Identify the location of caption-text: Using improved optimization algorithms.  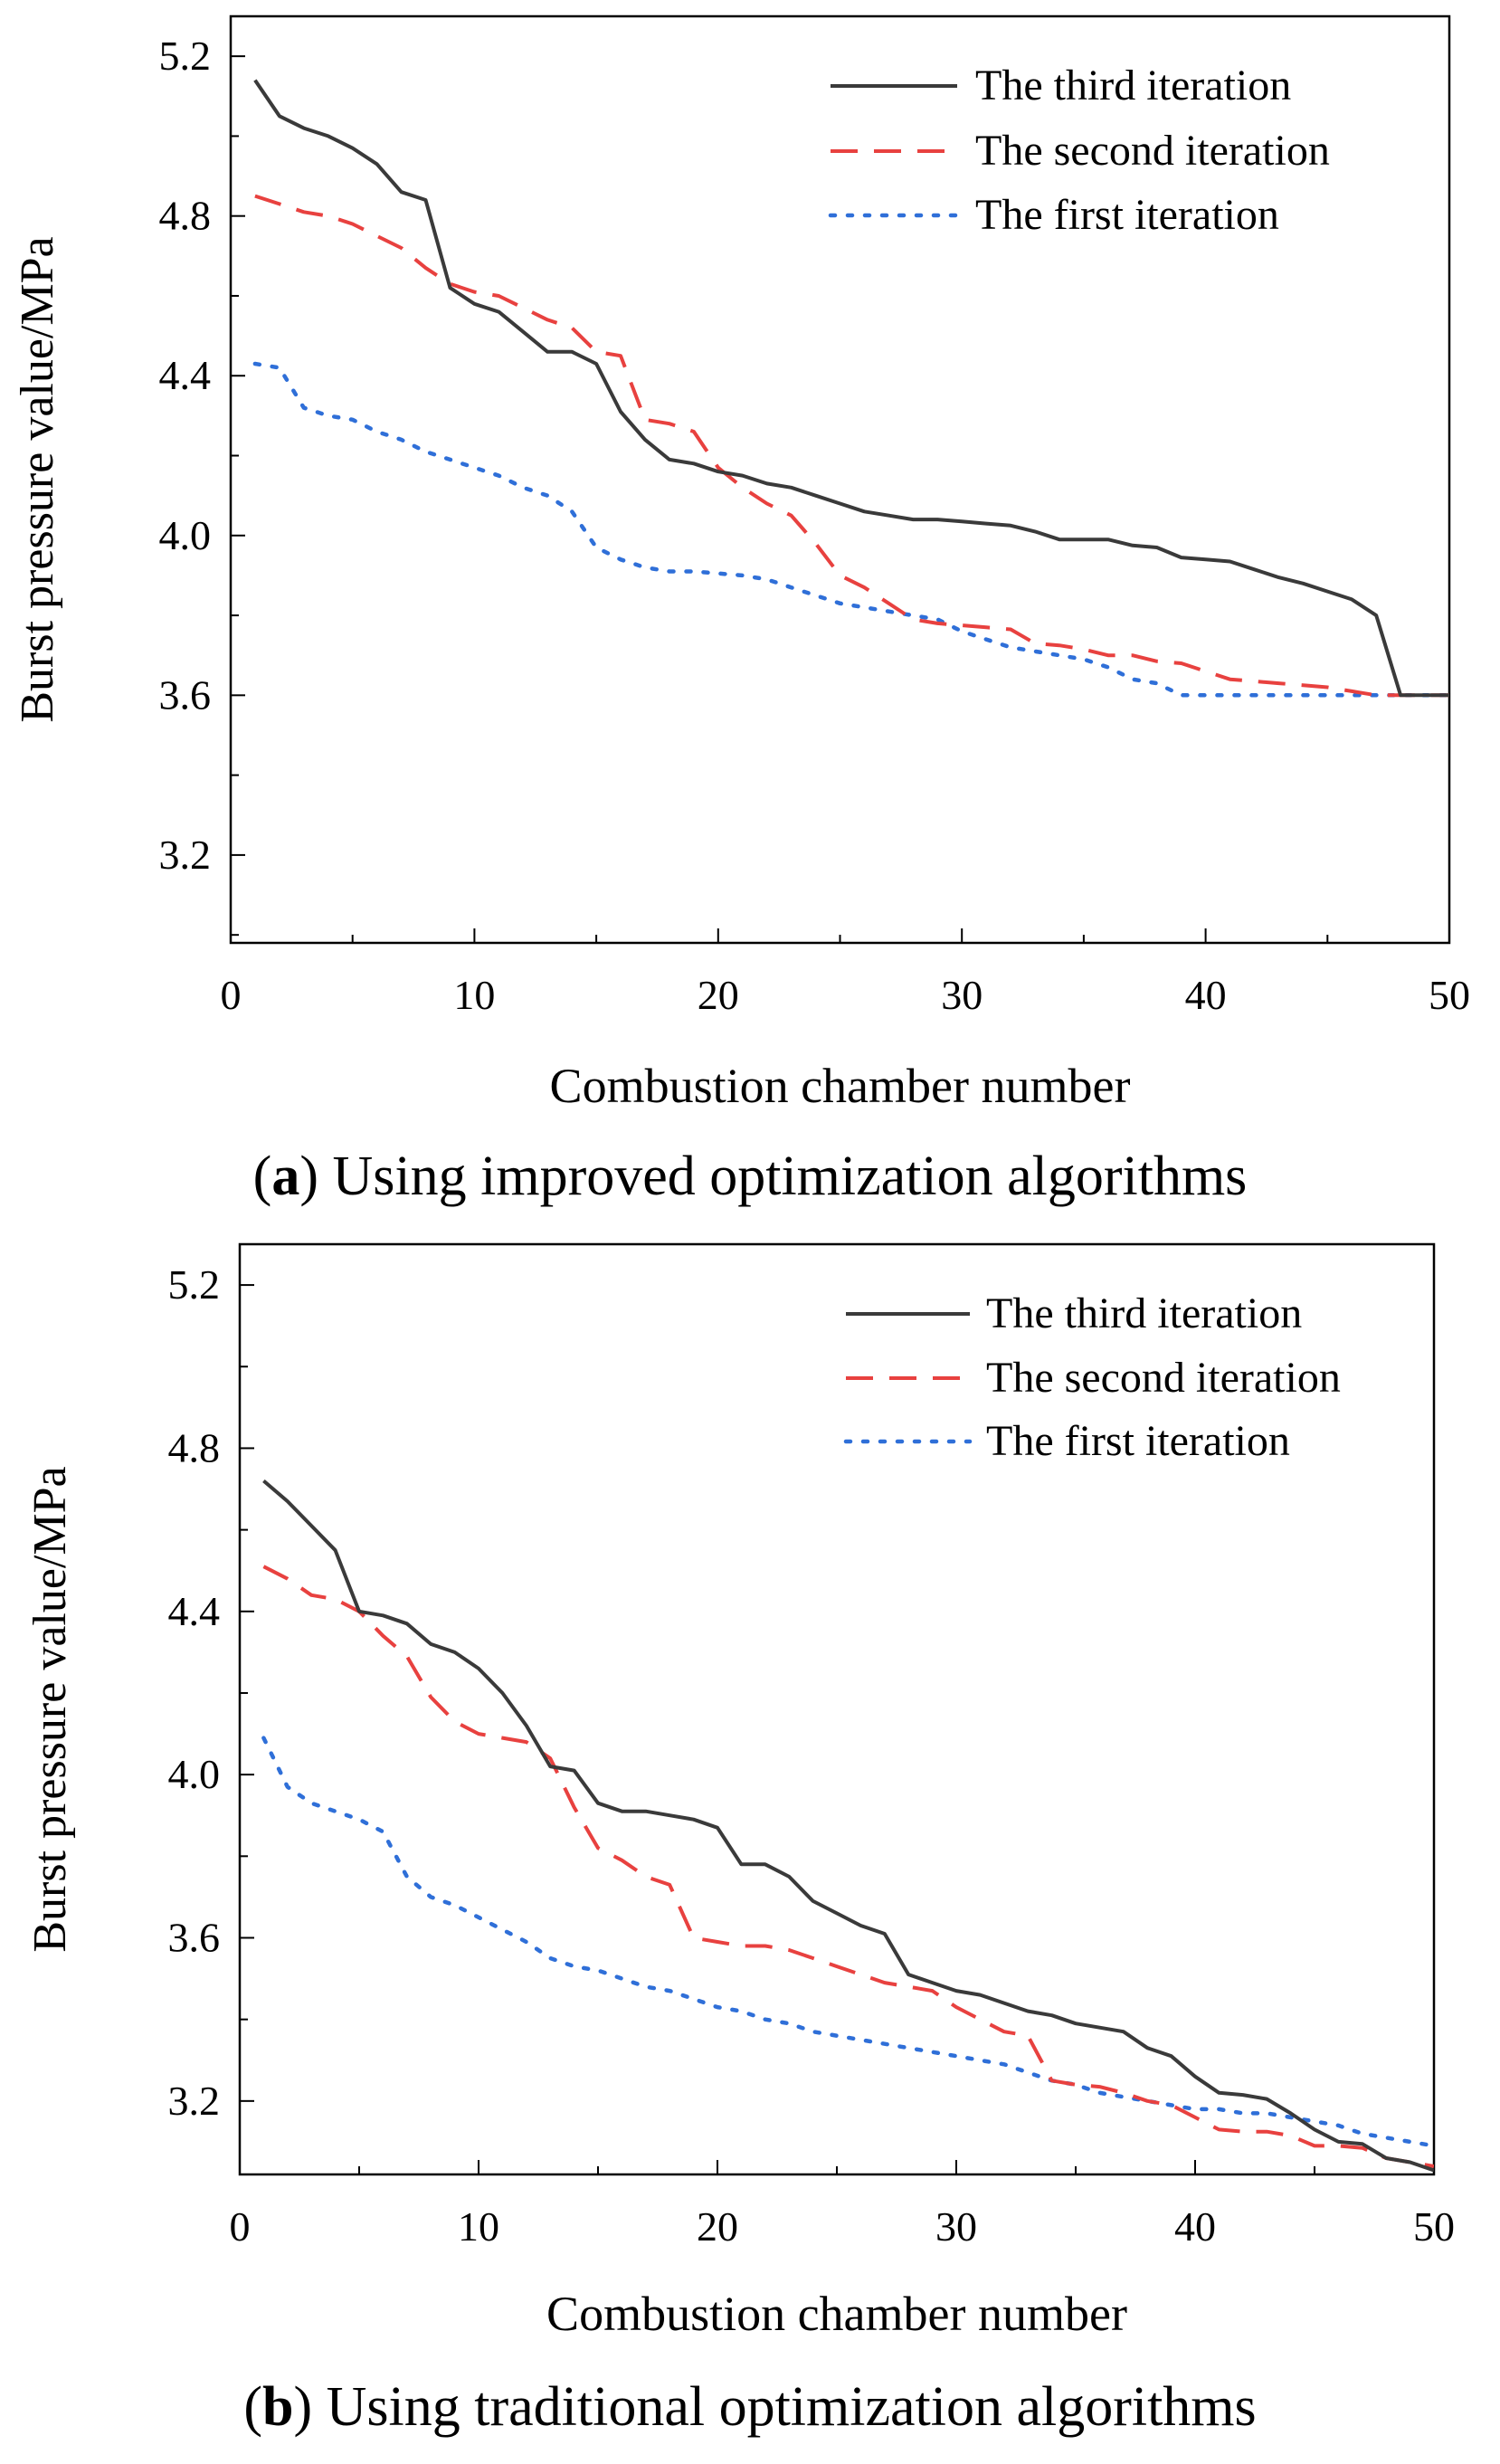
(789, 1176).